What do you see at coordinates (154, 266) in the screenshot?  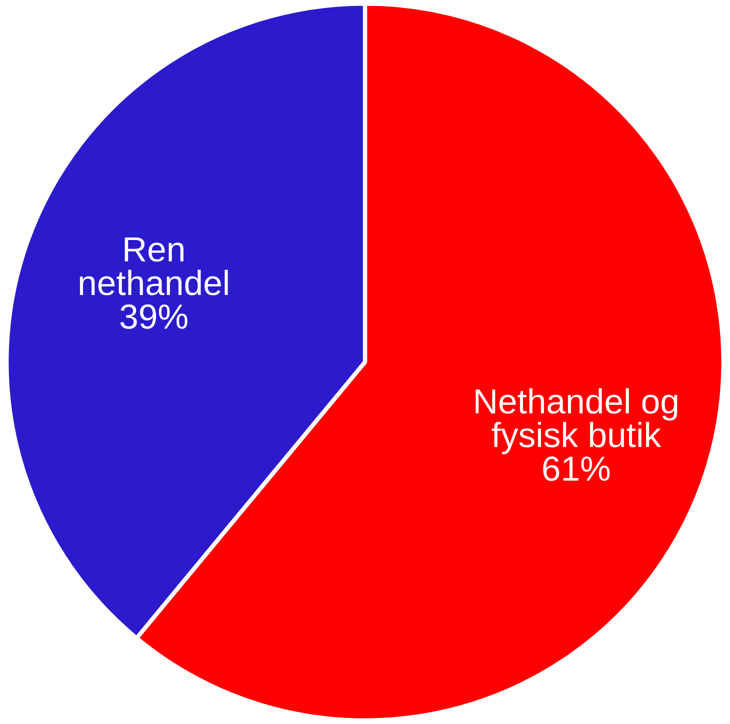 I see `slice-label: Ren nethandel` at bounding box center [154, 266].